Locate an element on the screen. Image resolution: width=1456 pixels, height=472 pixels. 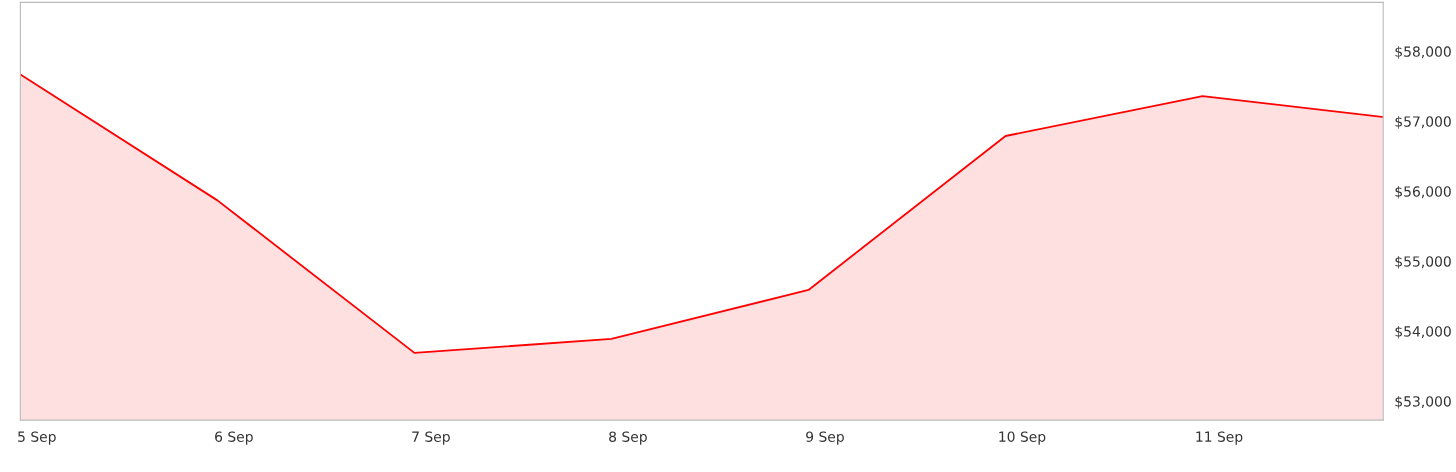
y-tick-label: $58,000 is located at coordinates (1423, 52).